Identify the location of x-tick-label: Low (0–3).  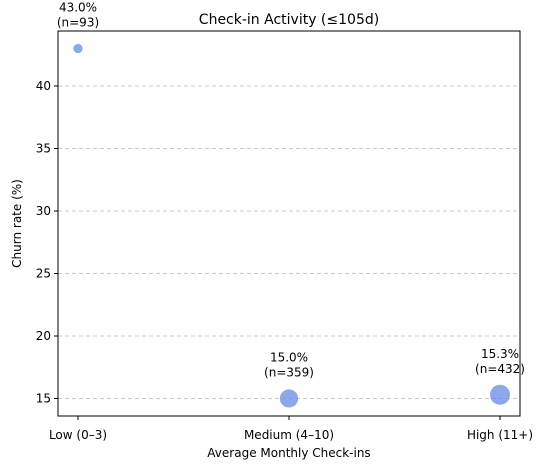
(78, 435).